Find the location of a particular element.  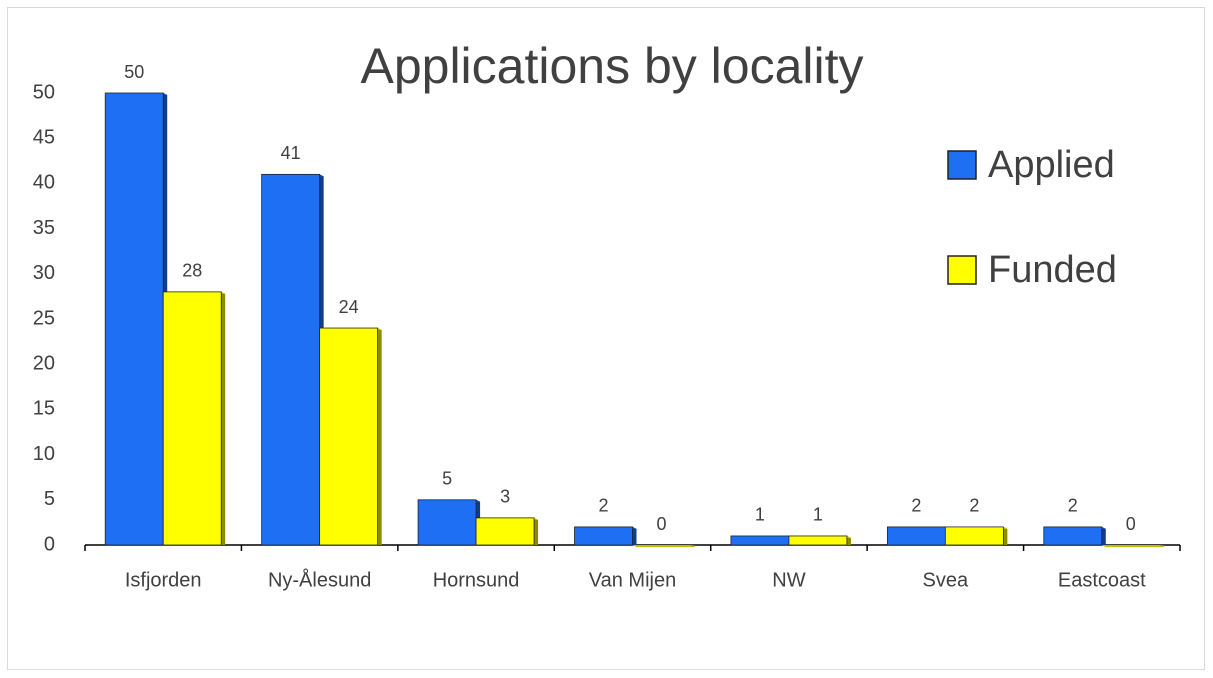

value-label: 28 is located at coordinates (192, 271).